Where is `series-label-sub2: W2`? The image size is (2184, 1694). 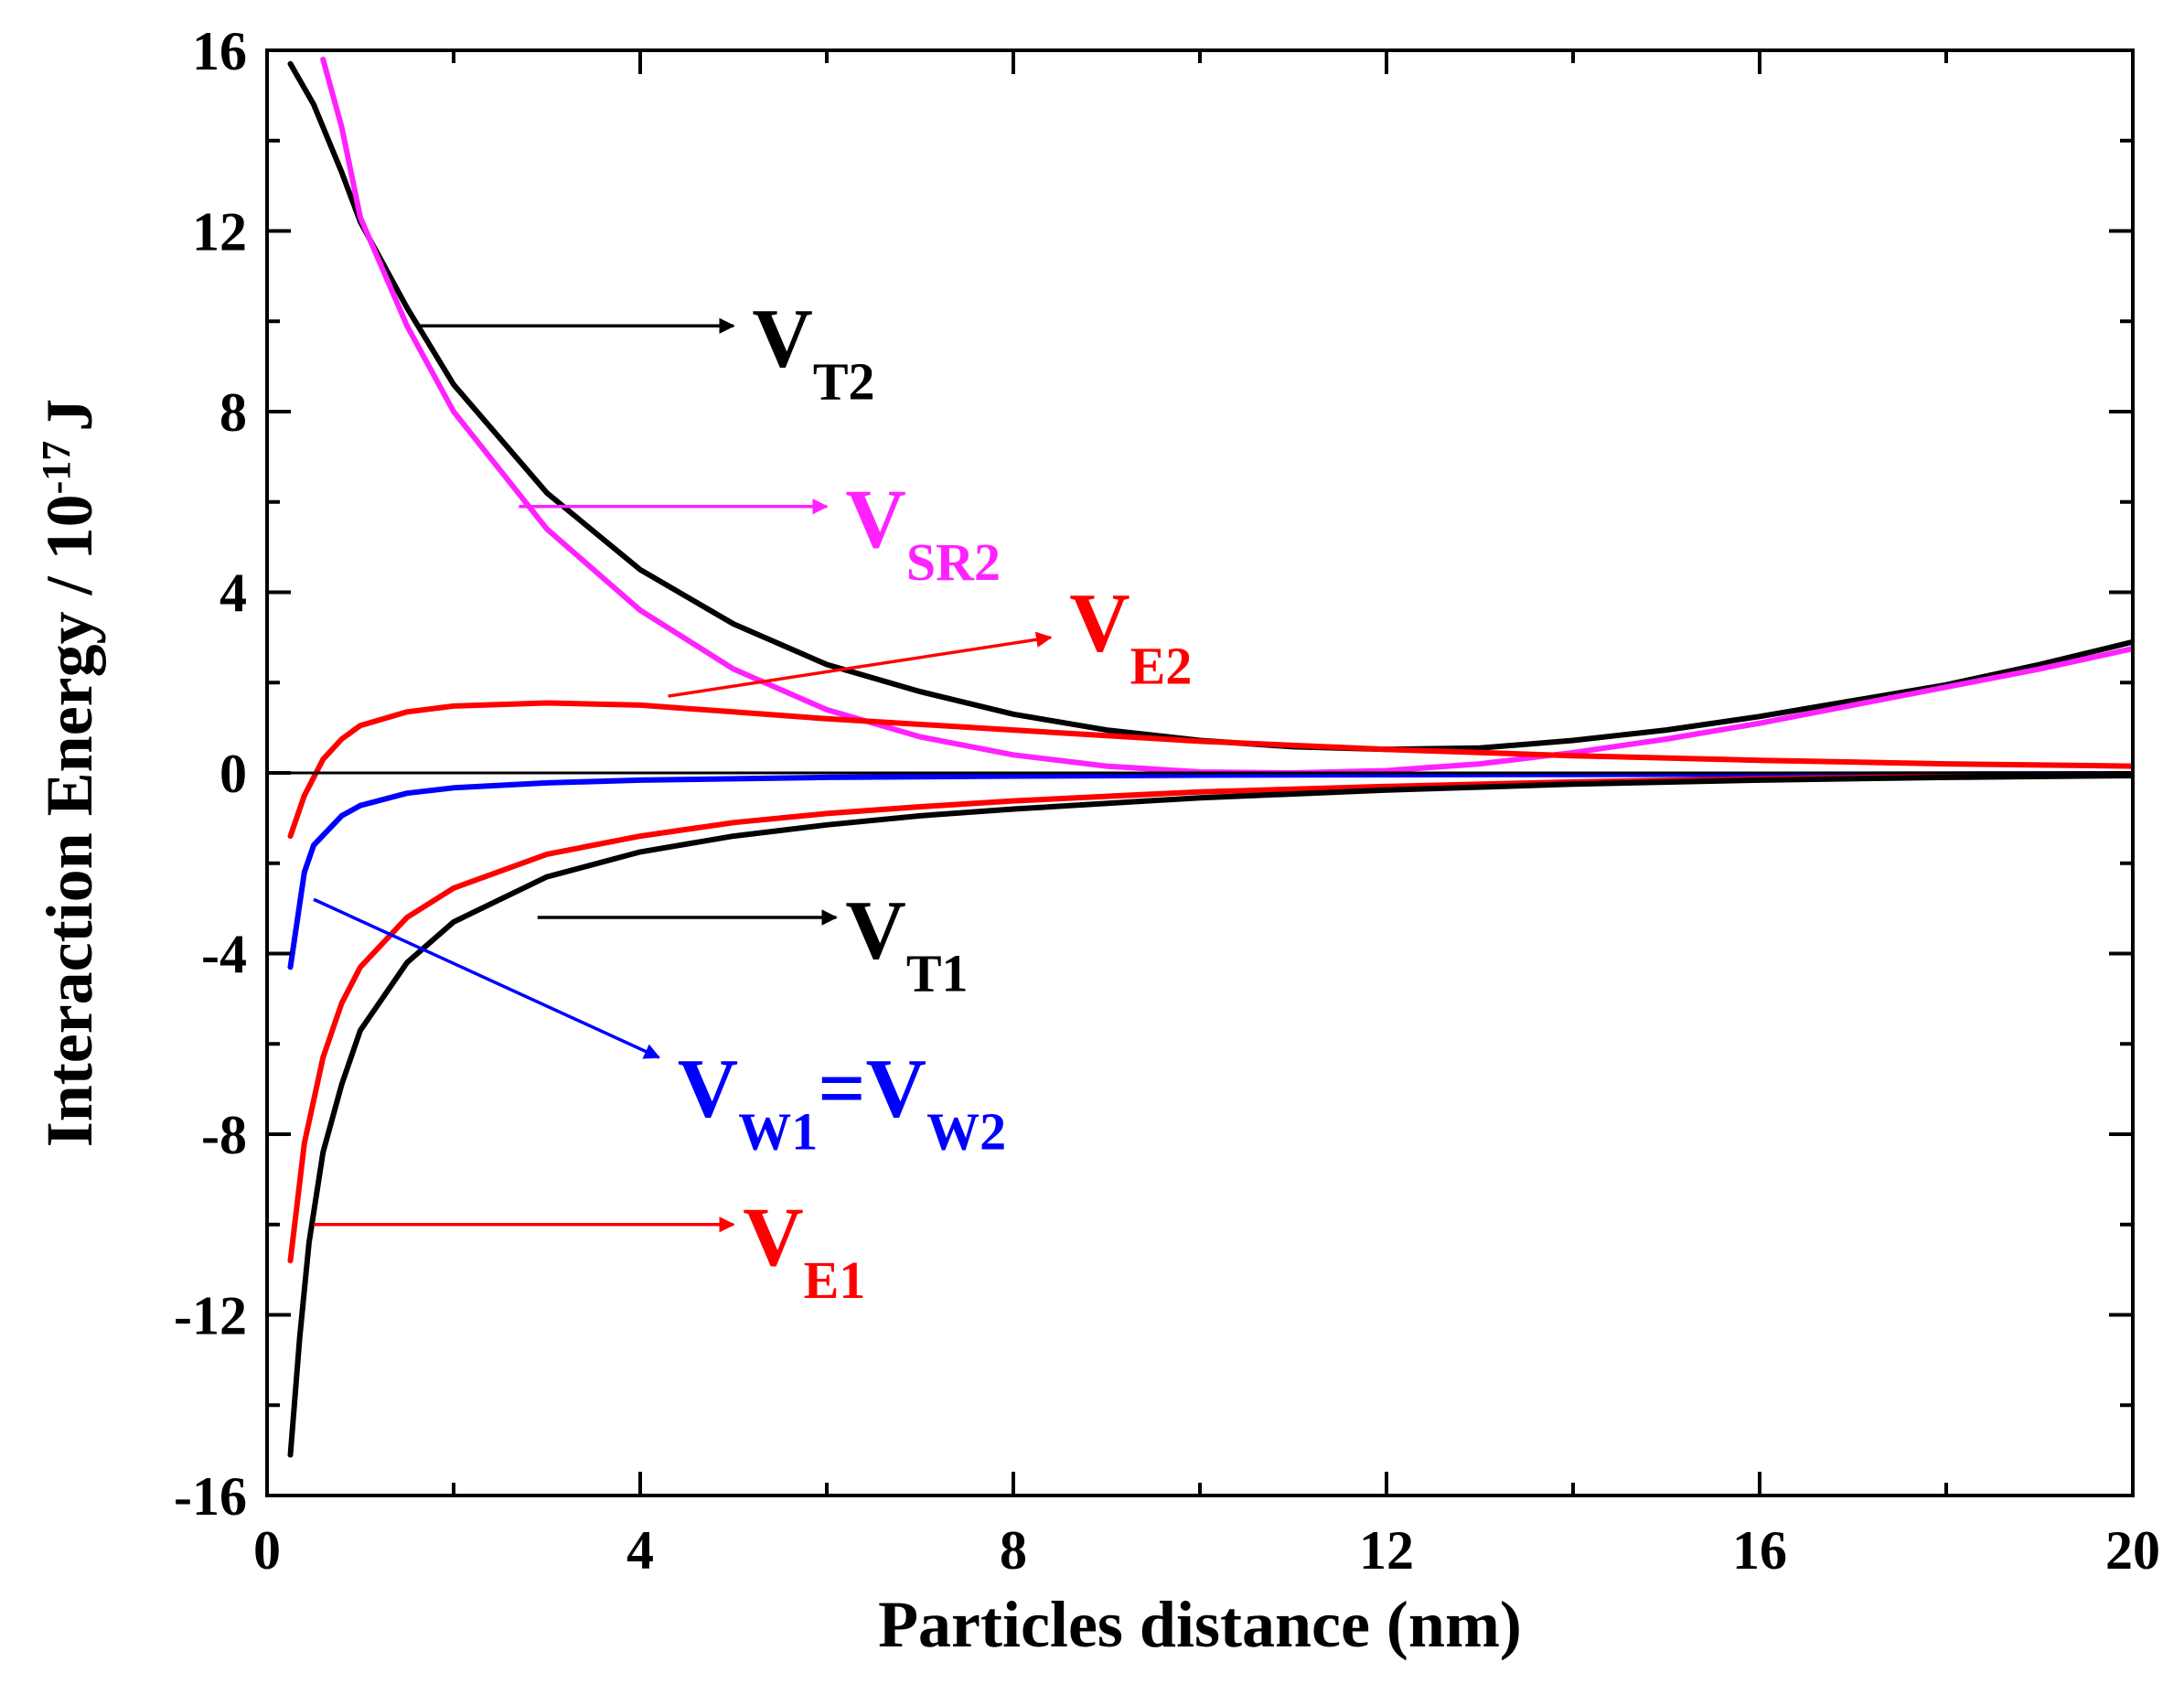 series-label-sub2: W2 is located at coordinates (966, 1131).